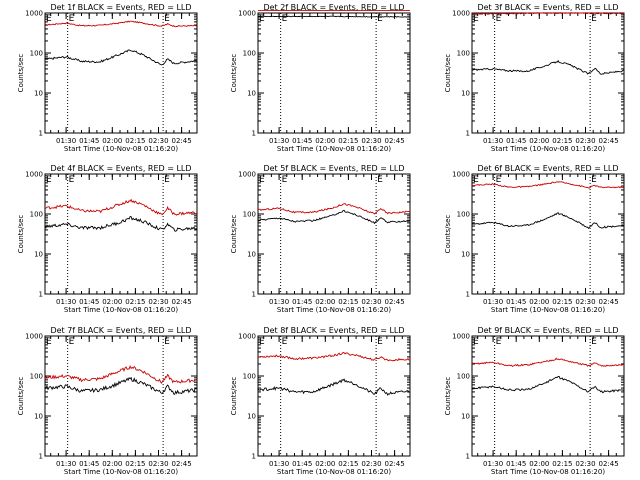 The image size is (640, 480). Describe the element at coordinates (120, 7) in the screenshot. I see `panel-title: Det 1f BLACK = Events, RED = LLD` at that location.